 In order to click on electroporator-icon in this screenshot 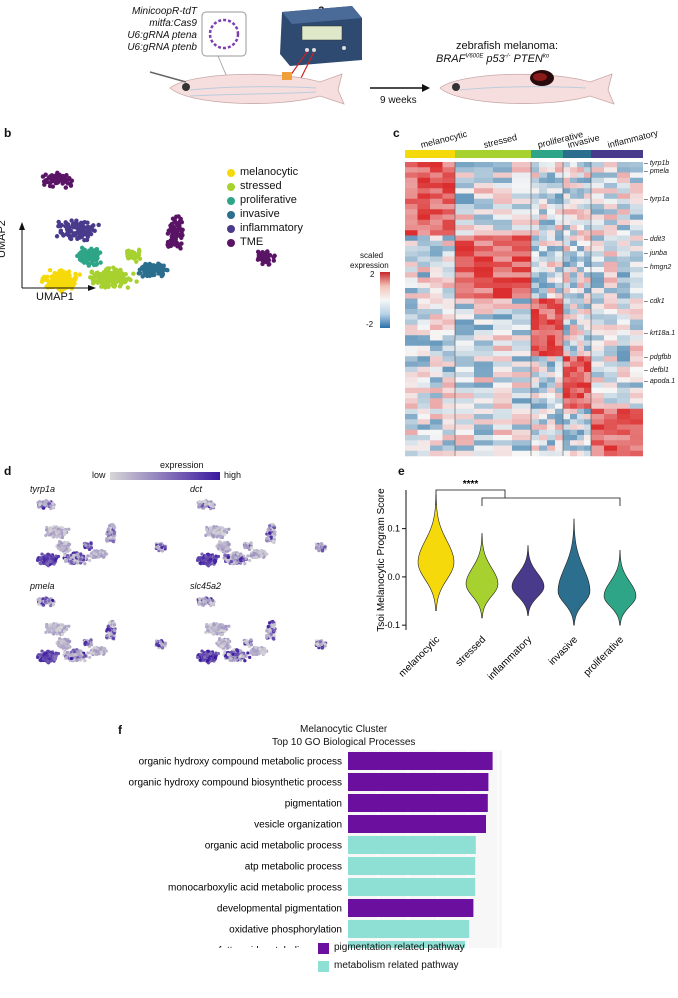, I will do `click(321, 43)`.